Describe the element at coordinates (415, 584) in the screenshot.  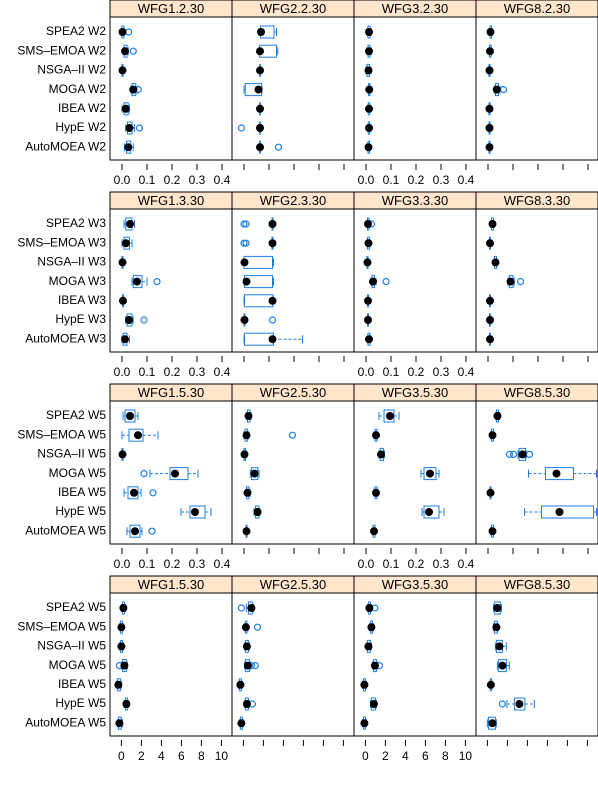
I see `panel-title: WFG3.5.30` at that location.